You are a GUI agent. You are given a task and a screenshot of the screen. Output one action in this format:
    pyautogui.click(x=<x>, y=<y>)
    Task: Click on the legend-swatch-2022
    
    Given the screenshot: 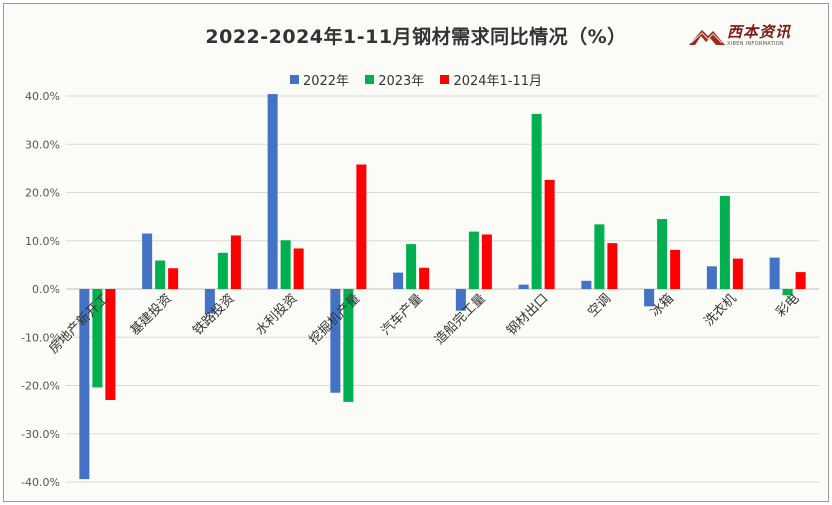 What is the action you would take?
    pyautogui.click(x=294, y=79)
    